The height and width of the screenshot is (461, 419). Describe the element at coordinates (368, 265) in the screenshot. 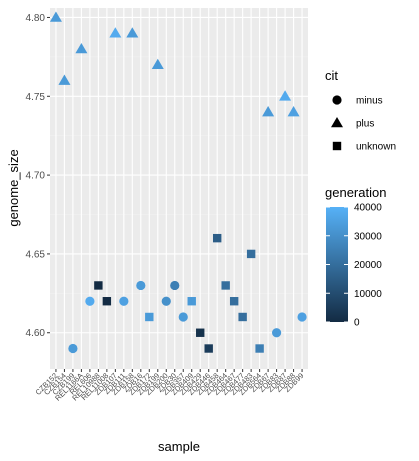

I see `colorbar-tick-label: 20000` at that location.